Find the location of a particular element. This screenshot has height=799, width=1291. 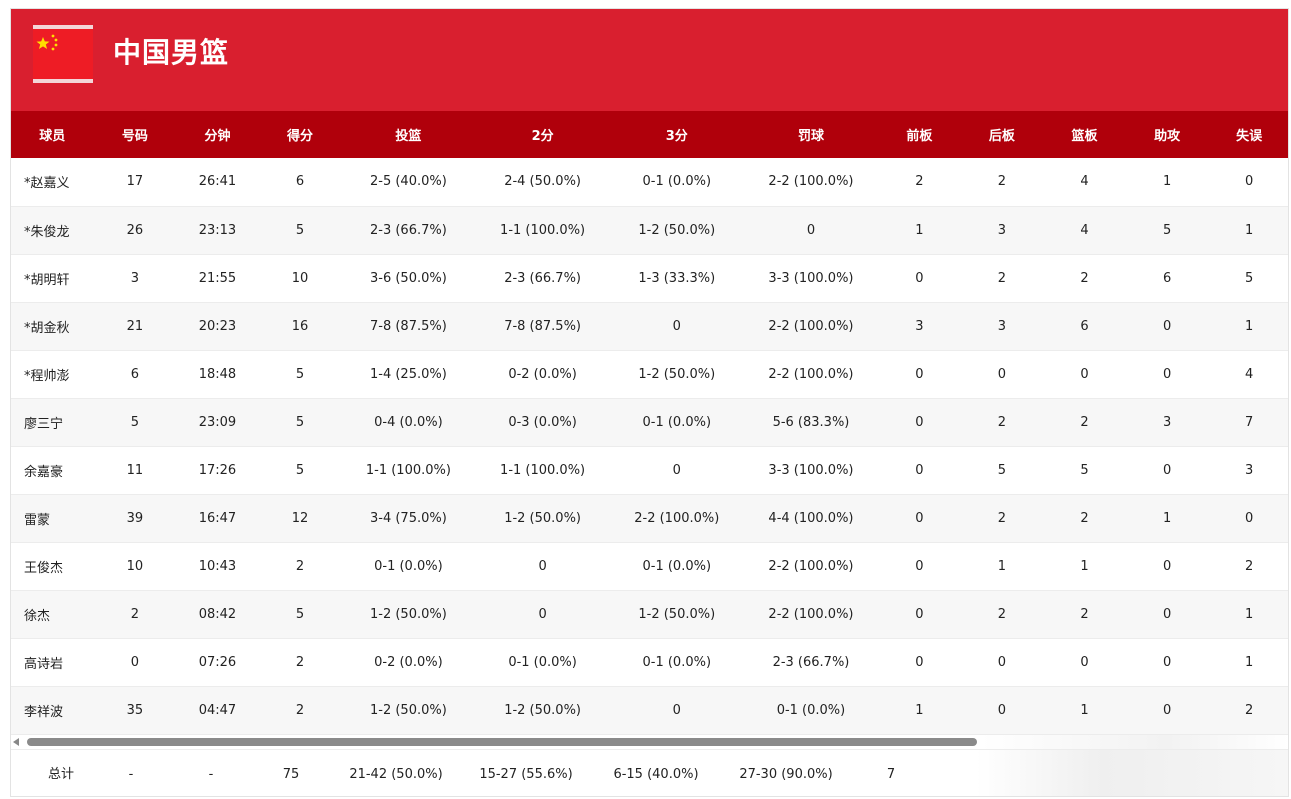

totals-cell: - is located at coordinates (211, 774).